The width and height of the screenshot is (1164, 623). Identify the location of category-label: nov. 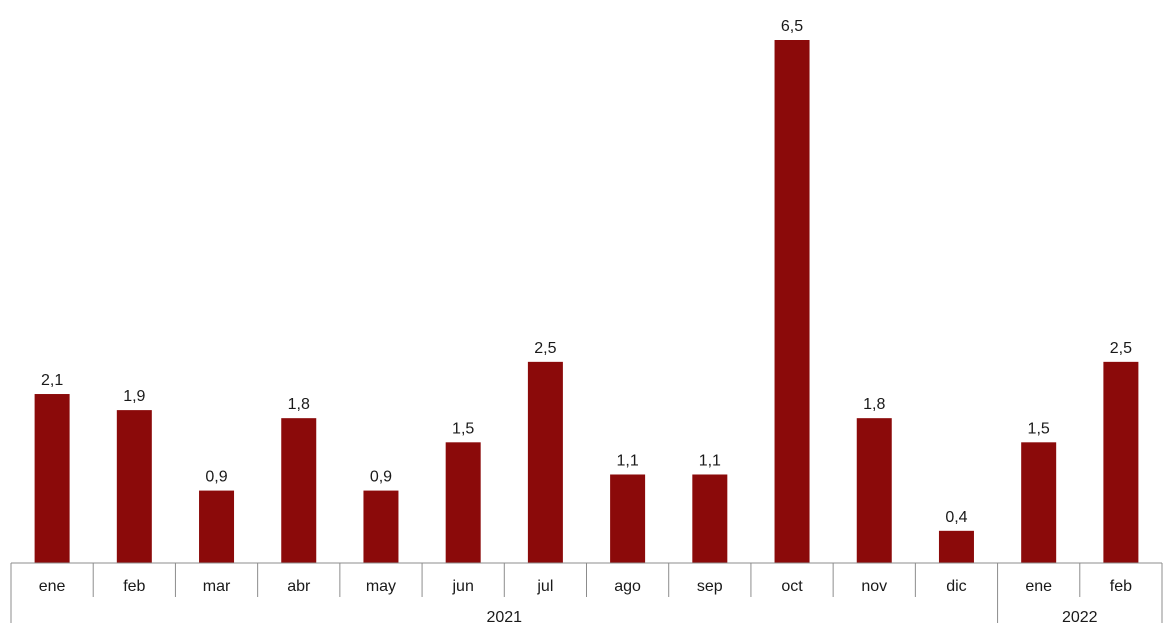
(874, 586).